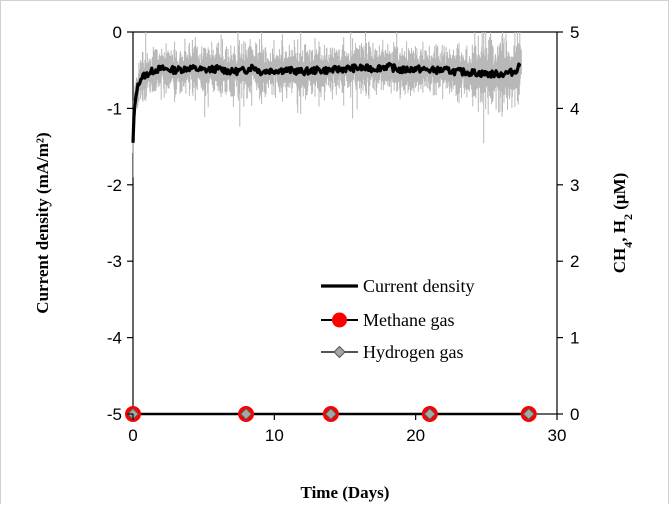  What do you see at coordinates (114, 338) in the screenshot?
I see `y-left-tick-label: -4` at bounding box center [114, 338].